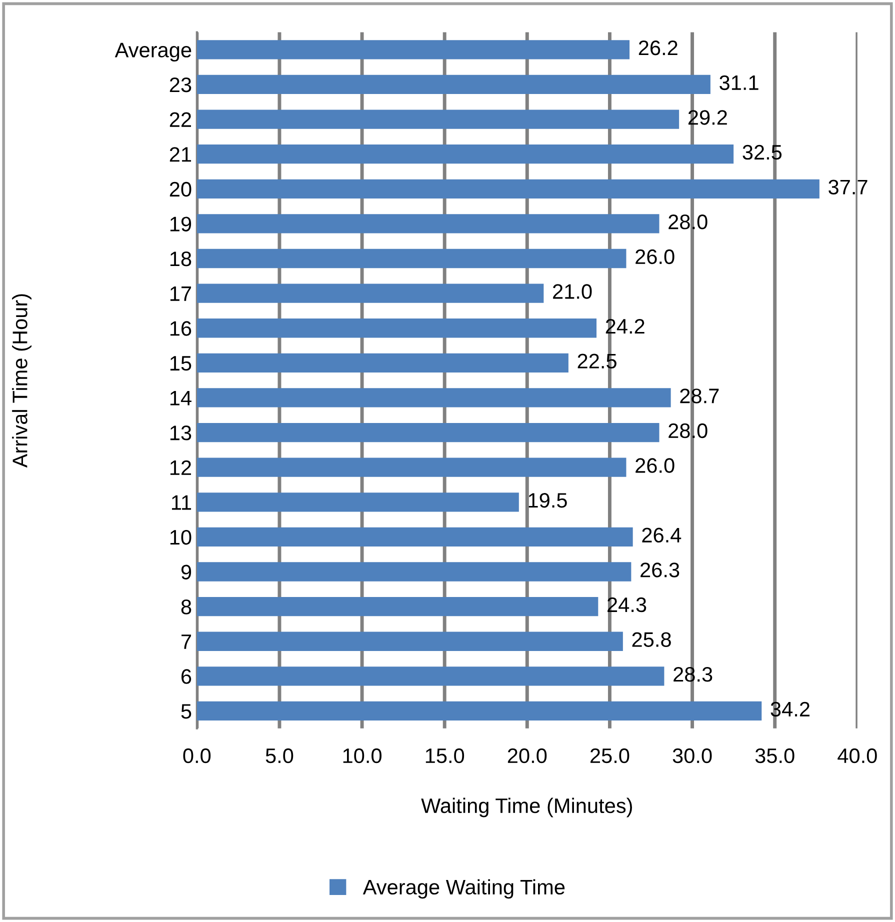 This screenshot has height=922, width=895. I want to click on x-axis-title: Waiting Time (Minutes), so click(526, 808).